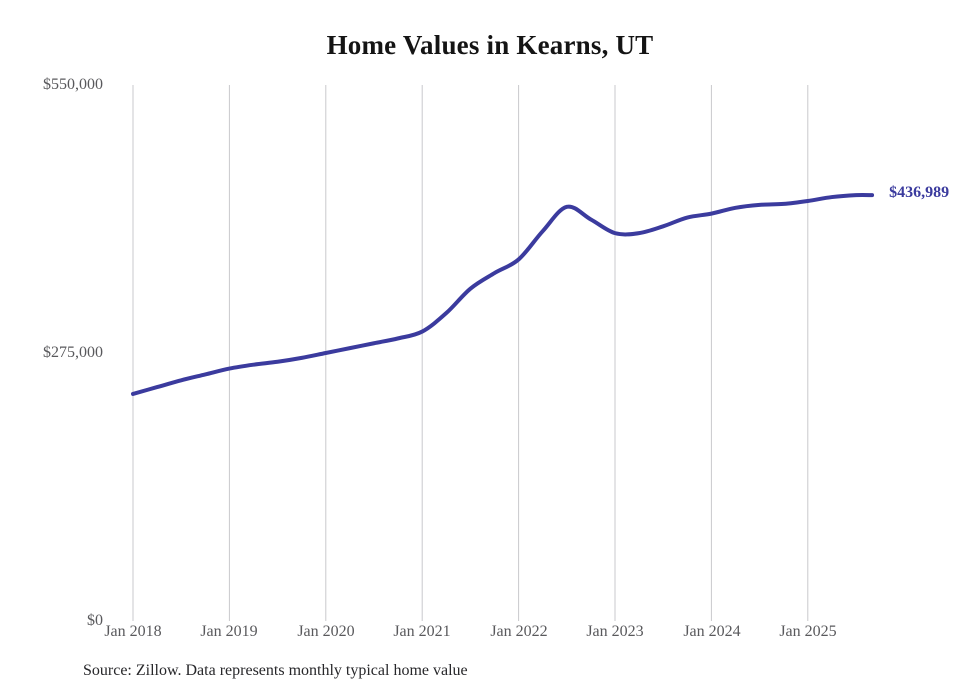 The image size is (980, 699). Describe the element at coordinates (326, 631) in the screenshot. I see `x-axis-tick-label-jan-2020: Jan 2020` at that location.